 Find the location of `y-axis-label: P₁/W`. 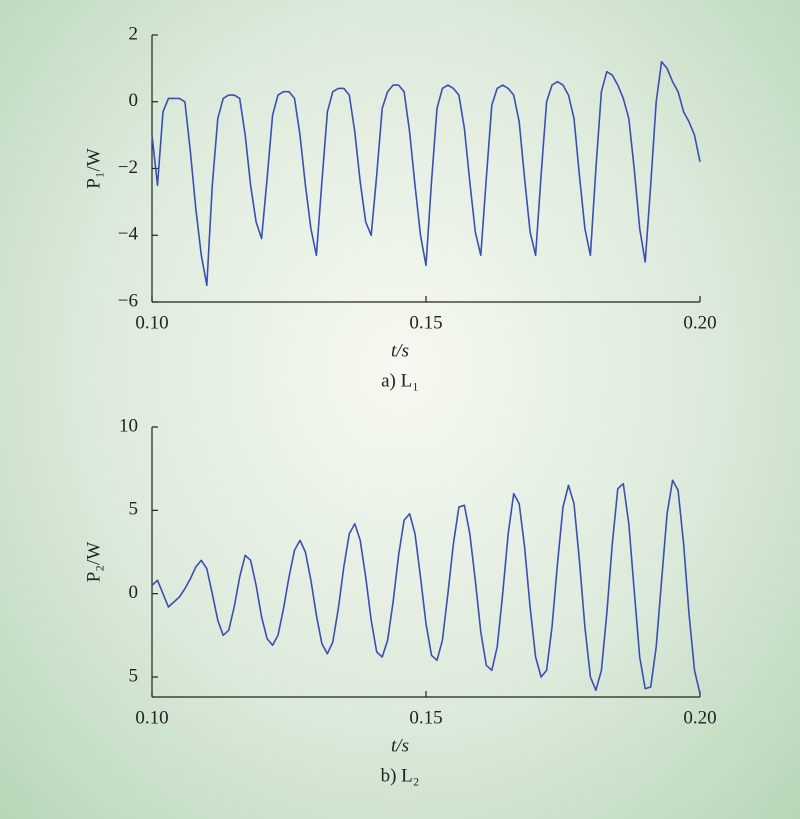

y-axis-label: P₁/W is located at coordinates (93, 168).